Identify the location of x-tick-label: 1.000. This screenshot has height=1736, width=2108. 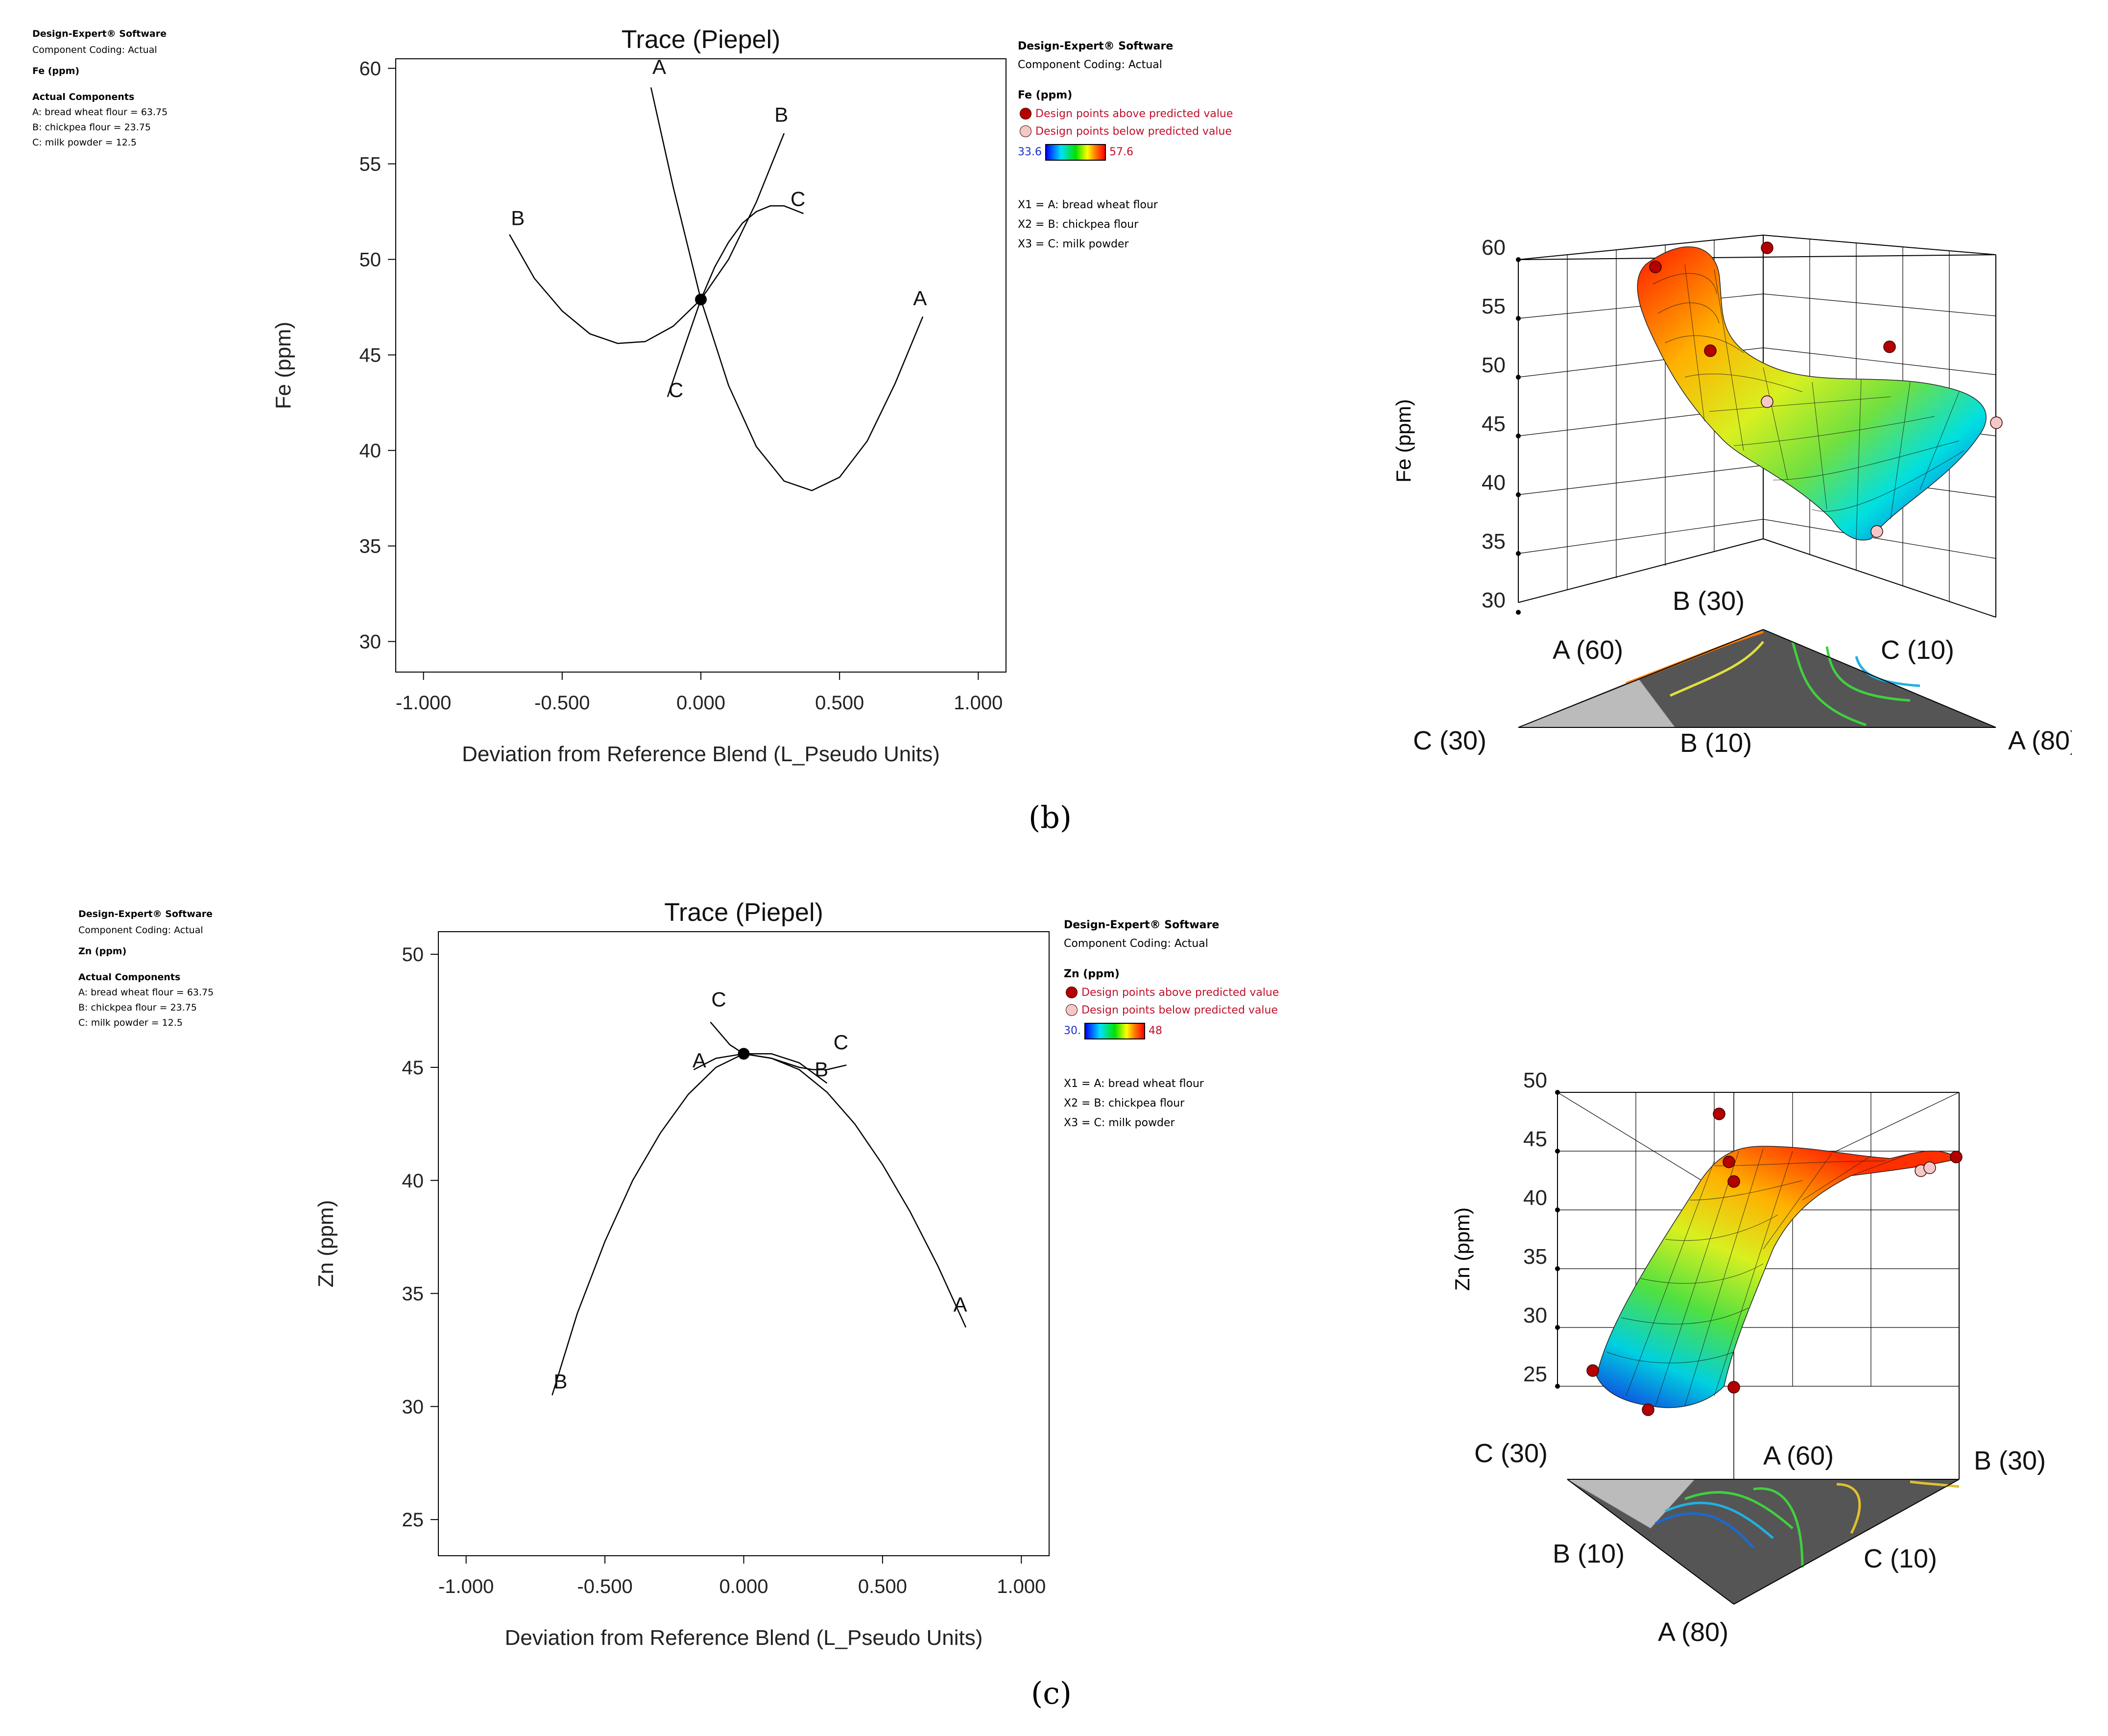
(978, 703).